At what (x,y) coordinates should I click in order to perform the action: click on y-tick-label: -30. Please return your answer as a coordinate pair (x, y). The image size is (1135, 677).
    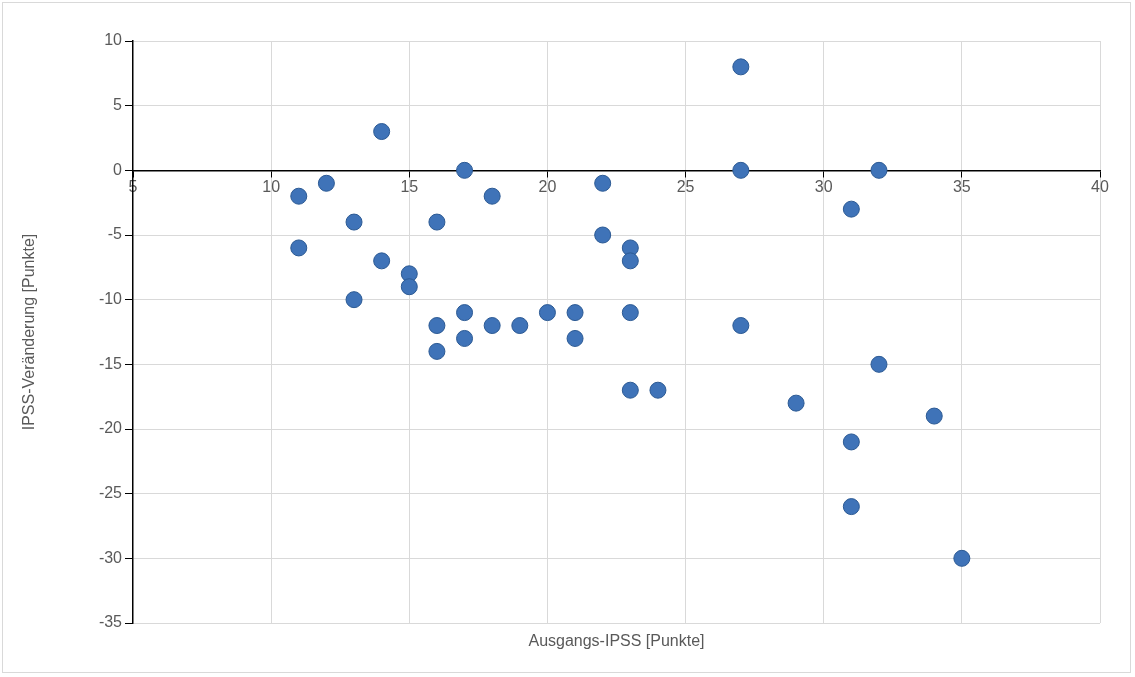
    Looking at the image, I should click on (110, 557).